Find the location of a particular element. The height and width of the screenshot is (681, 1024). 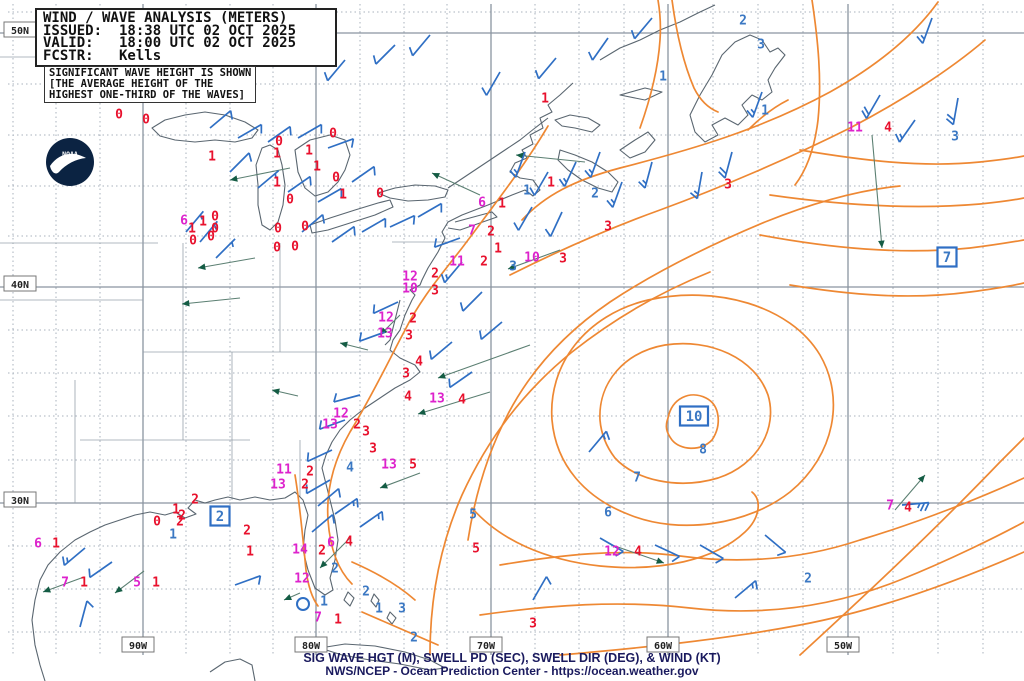

wave-height-value: 5 is located at coordinates (413, 465).